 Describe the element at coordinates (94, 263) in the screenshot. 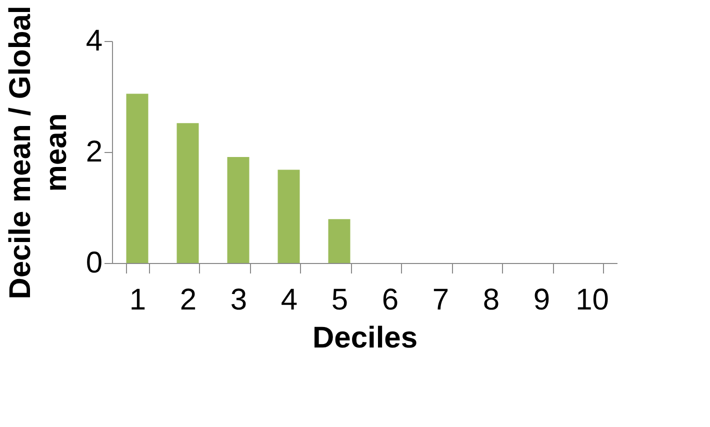

I see `y-tick-label: 0` at that location.